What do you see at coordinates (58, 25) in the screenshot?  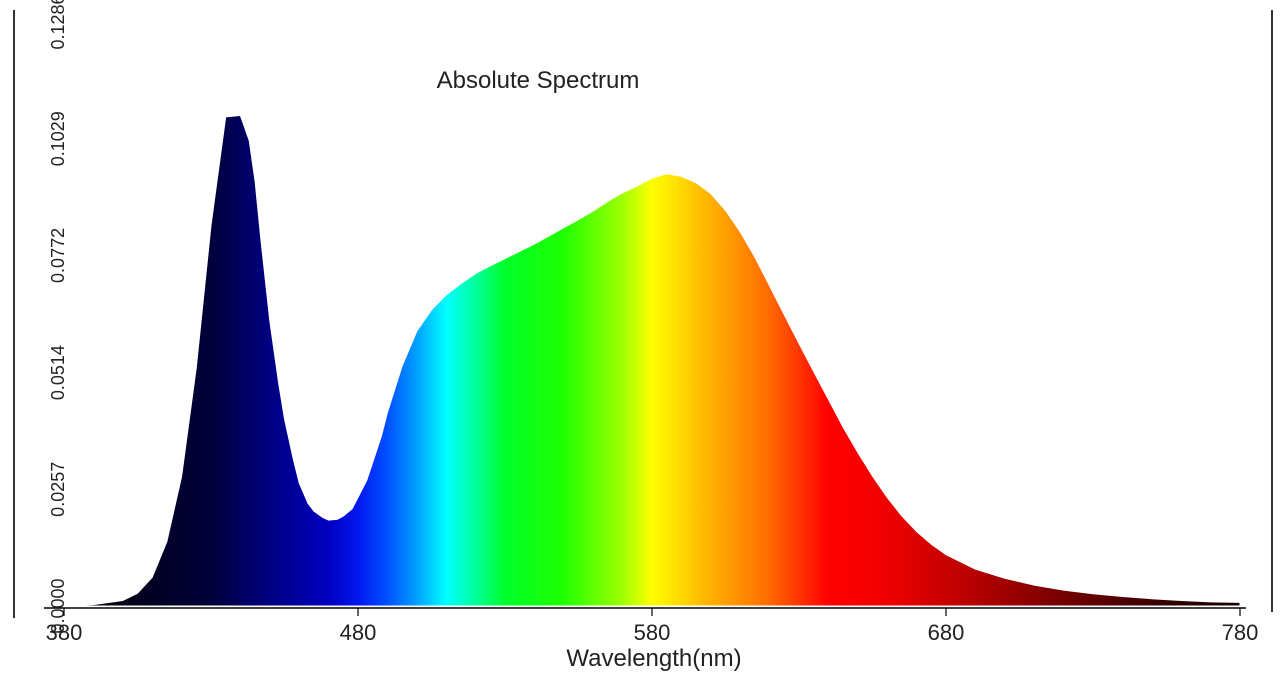 I see `y-tick-label: 0.1286` at bounding box center [58, 25].